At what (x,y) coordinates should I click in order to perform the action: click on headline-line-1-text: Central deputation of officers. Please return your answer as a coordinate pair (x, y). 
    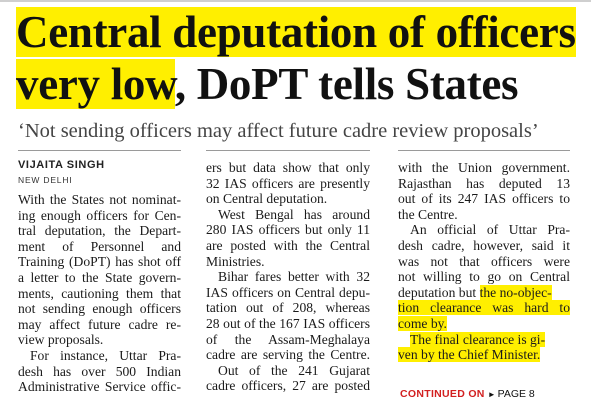
    Looking at the image, I should click on (296, 32).